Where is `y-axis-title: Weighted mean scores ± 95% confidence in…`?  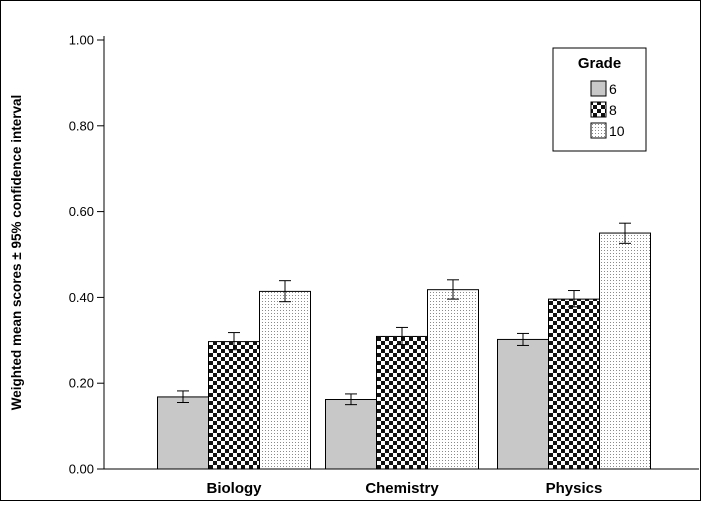
y-axis-title: Weighted mean scores ± 95% confidence in… is located at coordinates (16, 253).